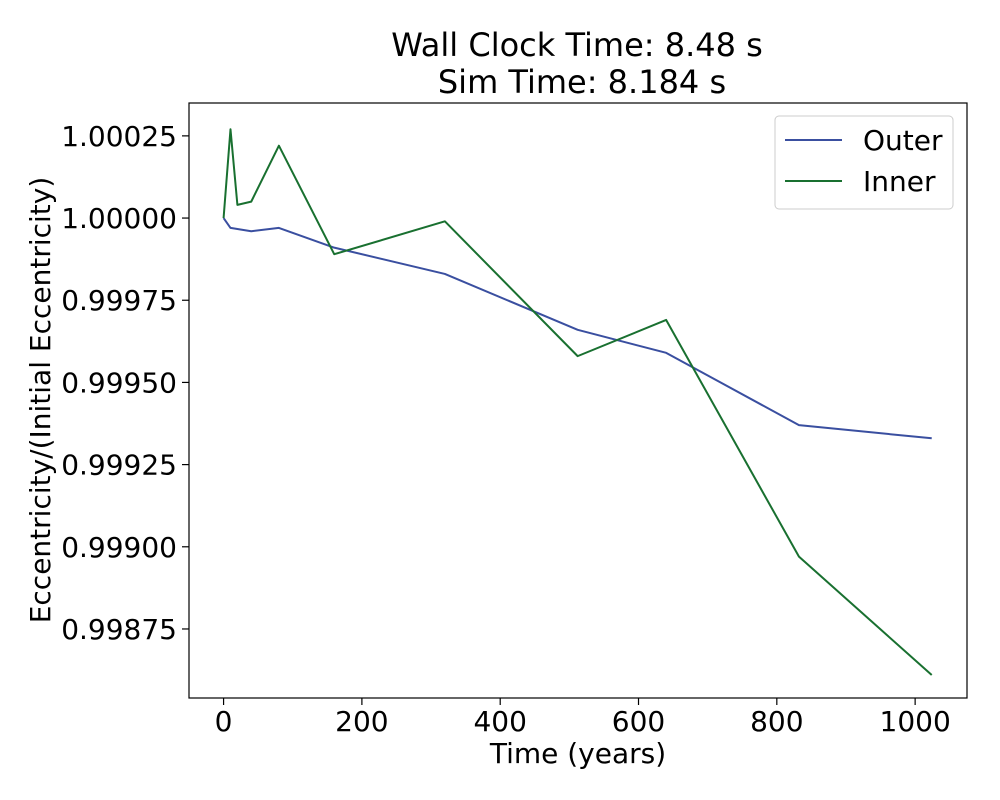 This screenshot has width=1000, height=800. What do you see at coordinates (582, 82) in the screenshot?
I see `chart-title-line-2: Sim Time: 8.184 s` at bounding box center [582, 82].